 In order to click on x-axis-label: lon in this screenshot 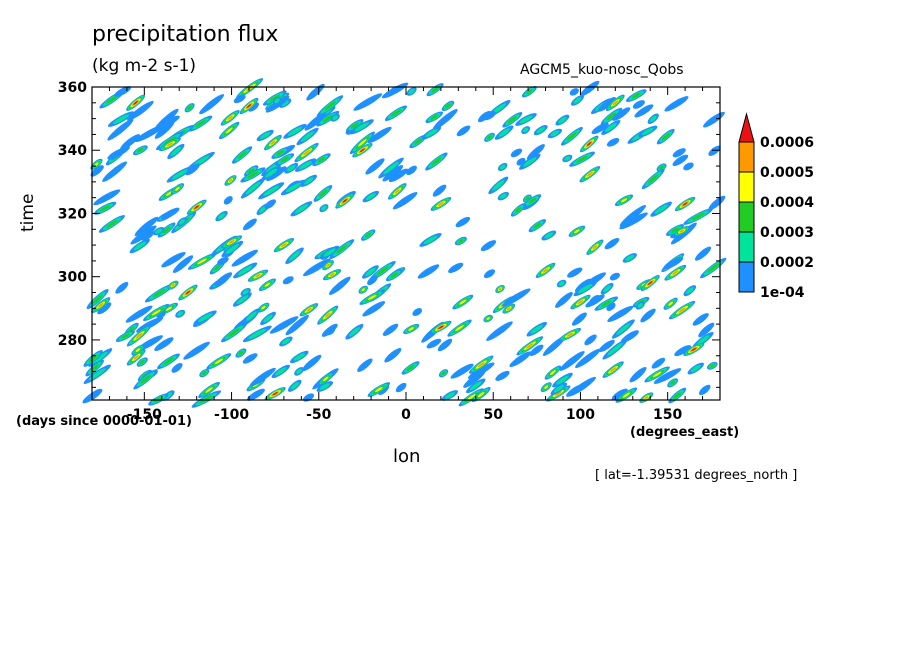, I will do `click(407, 456)`.